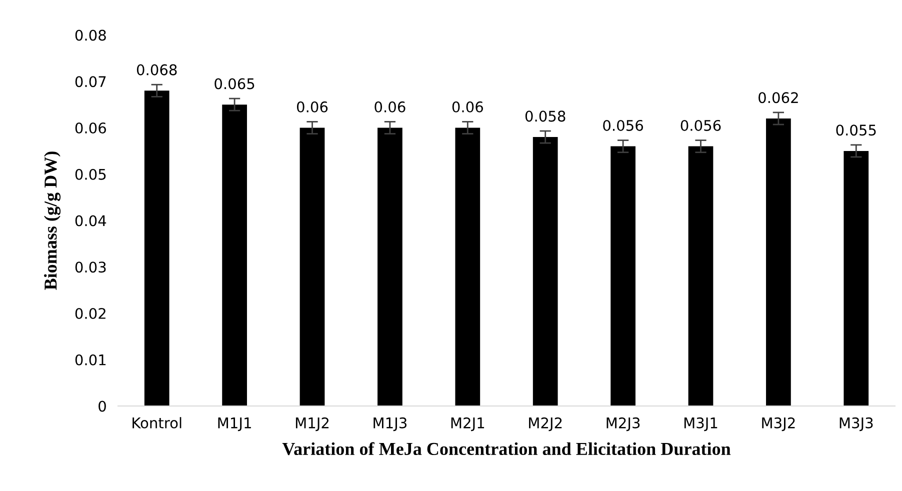 This screenshot has width=902, height=491. What do you see at coordinates (90, 360) in the screenshot?
I see `y-tick-label: 0.01` at bounding box center [90, 360].